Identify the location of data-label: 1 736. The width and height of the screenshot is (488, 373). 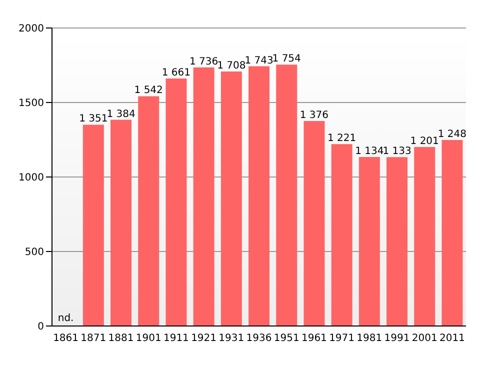
(203, 62).